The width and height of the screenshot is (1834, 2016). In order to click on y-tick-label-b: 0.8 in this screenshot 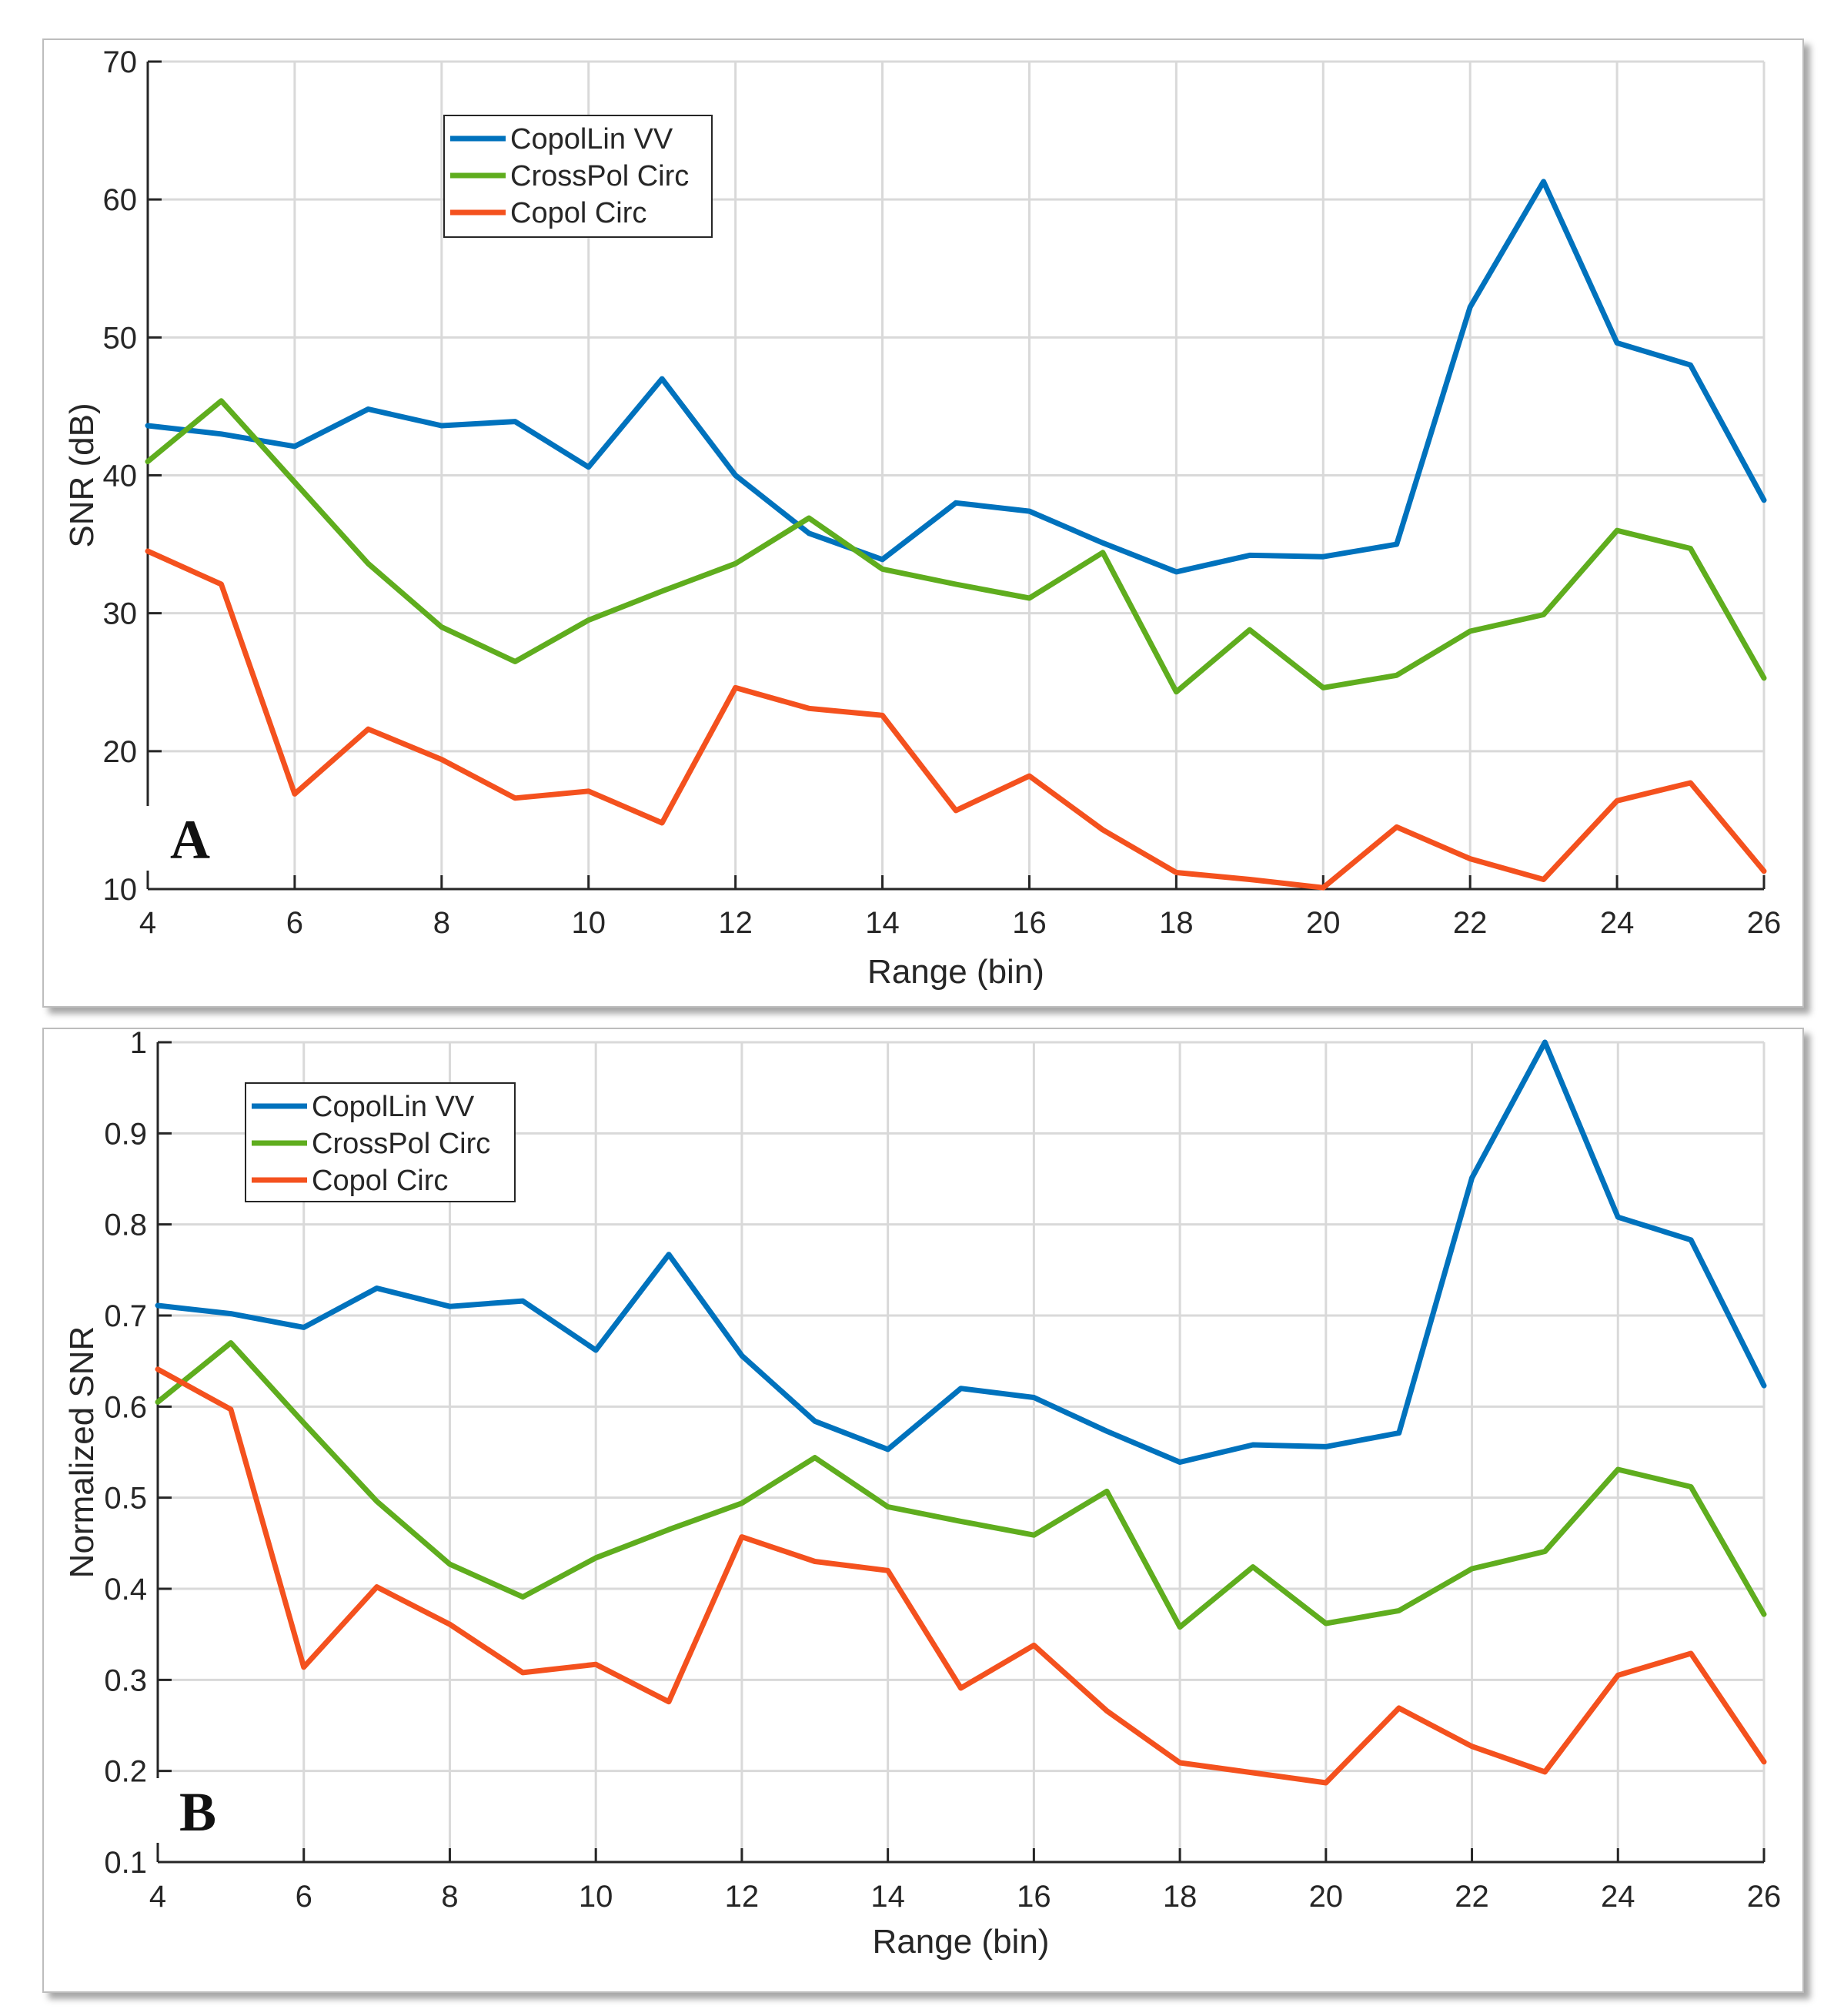, I will do `click(125, 1225)`.